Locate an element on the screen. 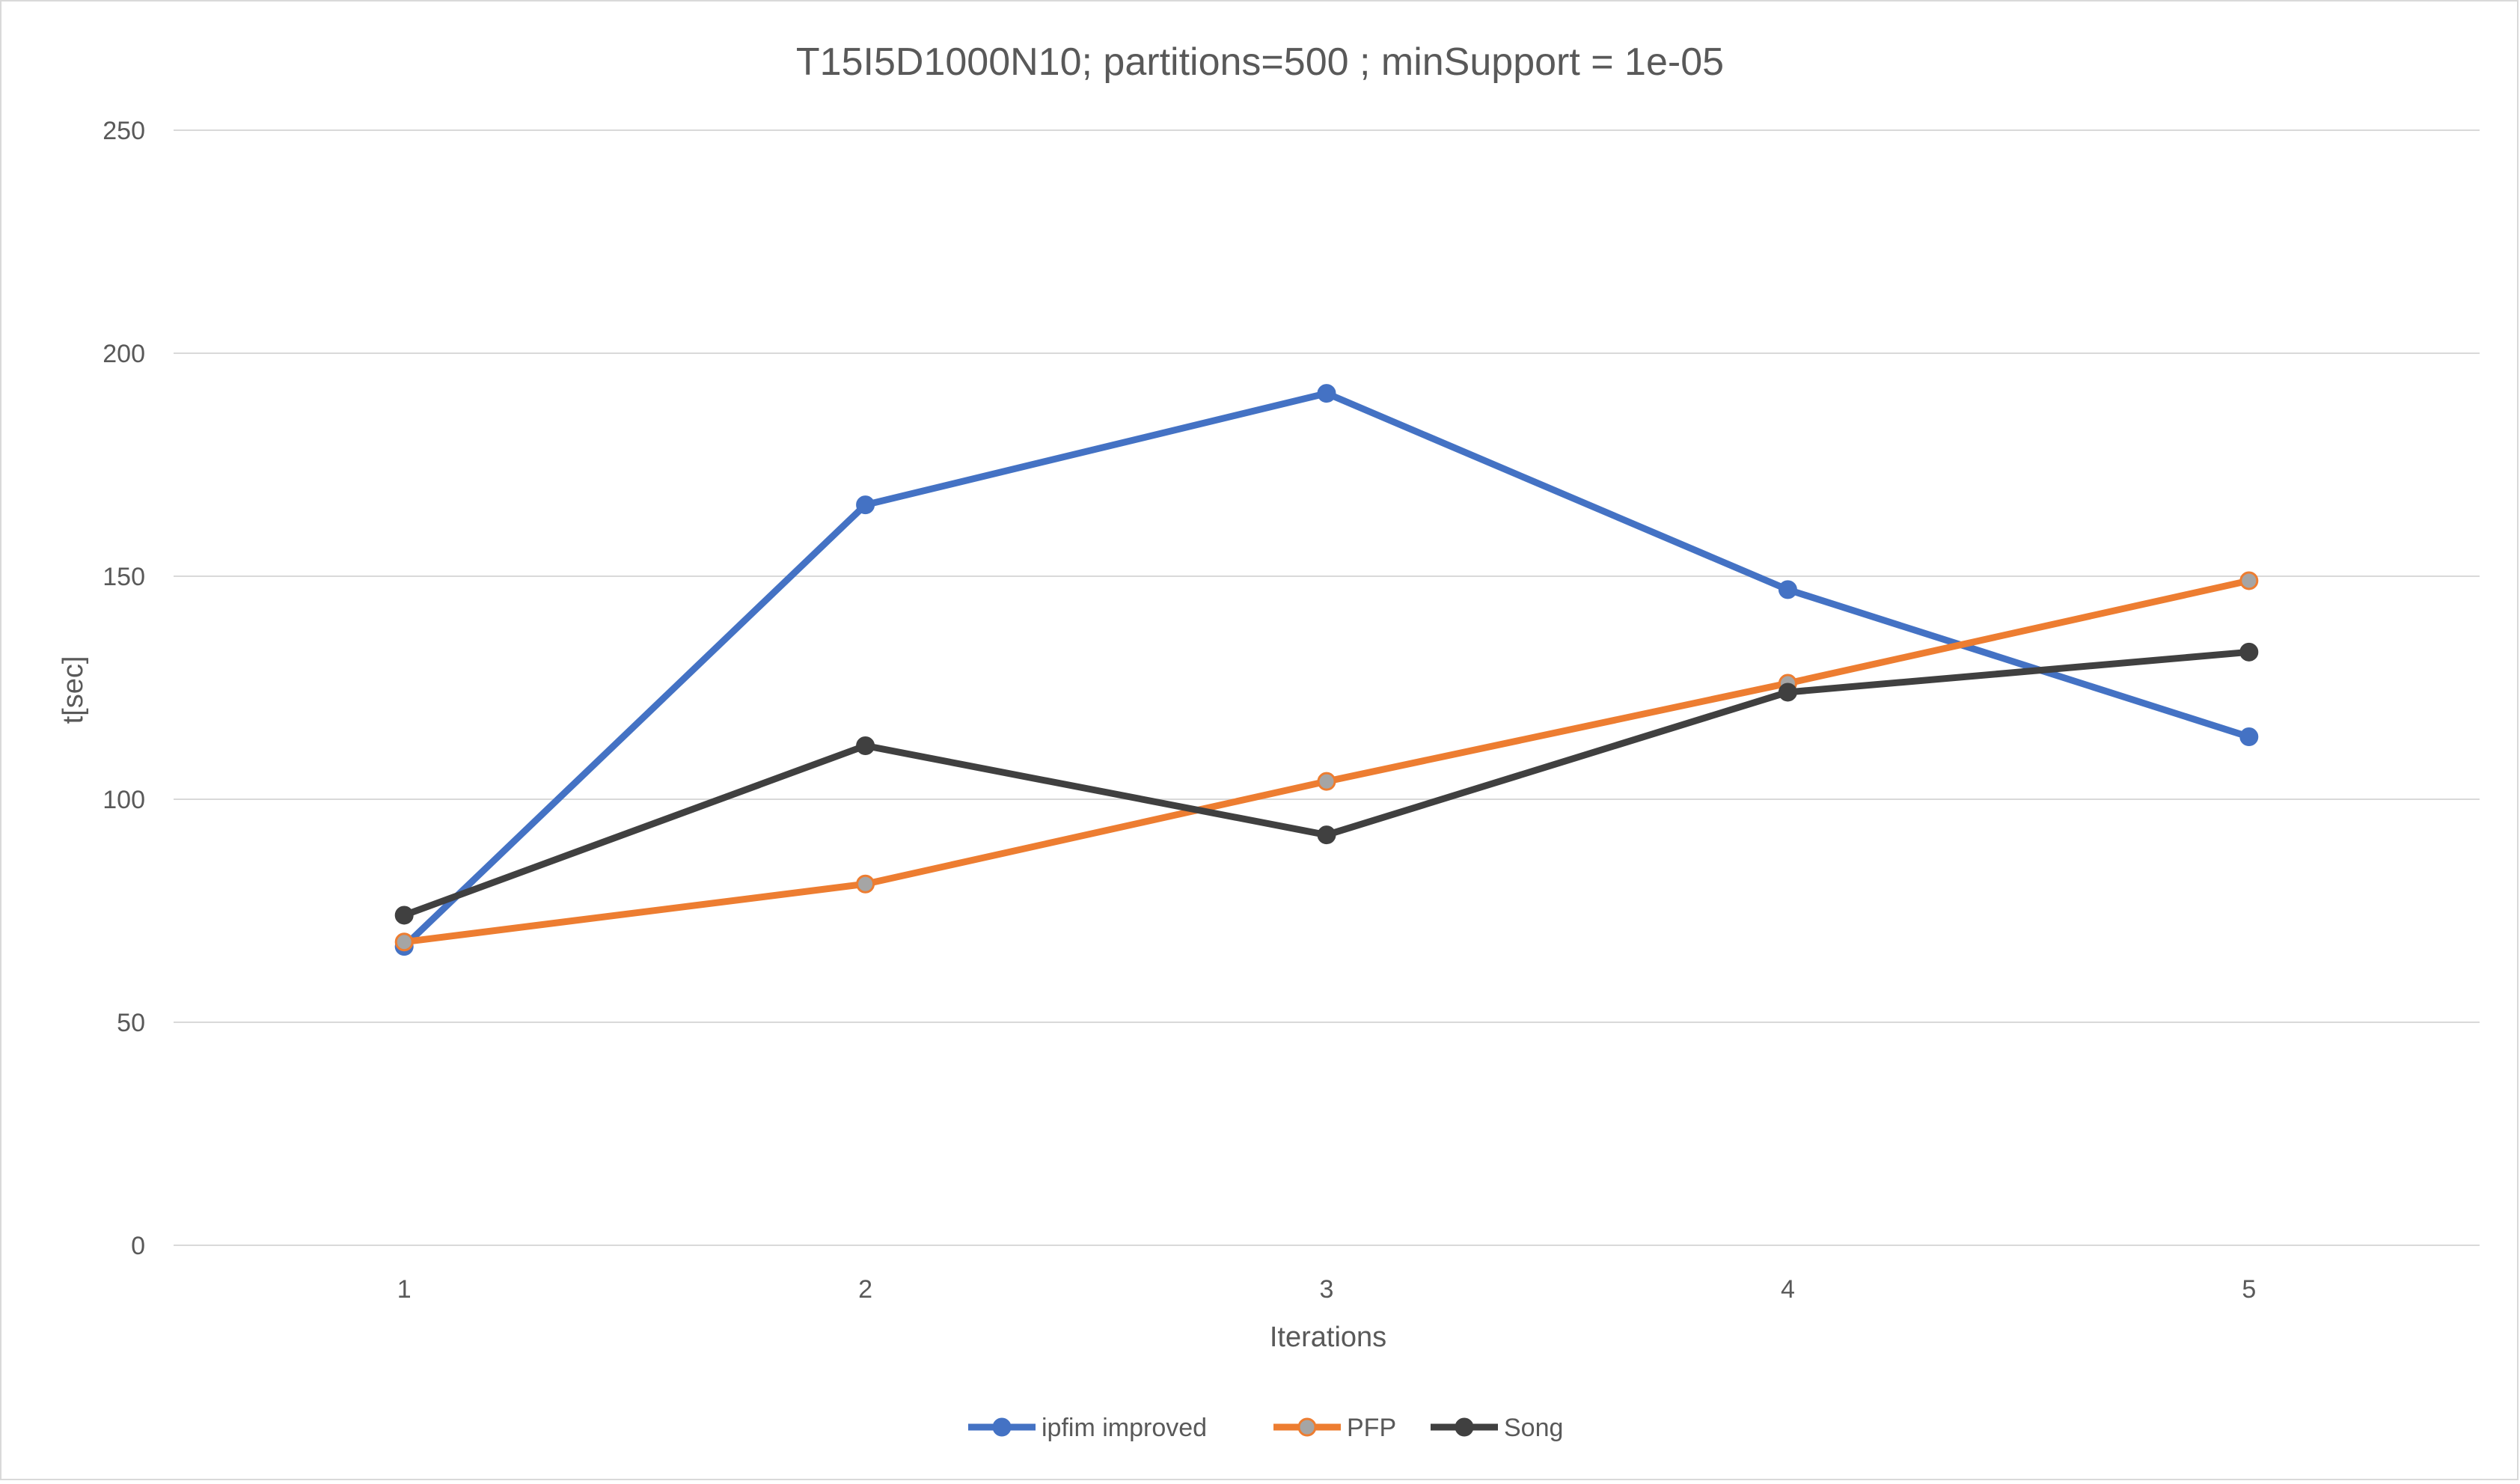 This screenshot has width=2520, height=1484. x-tick-label: 5 is located at coordinates (2249, 1289).